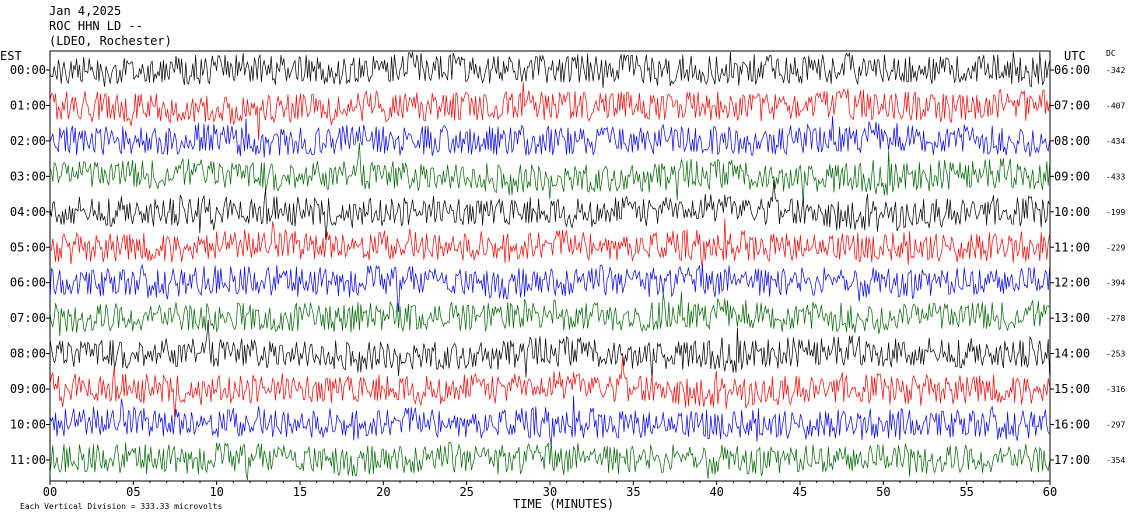  I want to click on dc-value: -354, so click(1115, 460).